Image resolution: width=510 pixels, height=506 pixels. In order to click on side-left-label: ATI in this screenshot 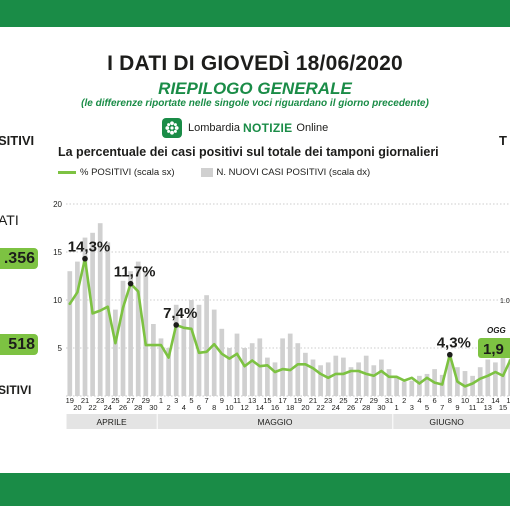, I will do `click(9, 220)`.